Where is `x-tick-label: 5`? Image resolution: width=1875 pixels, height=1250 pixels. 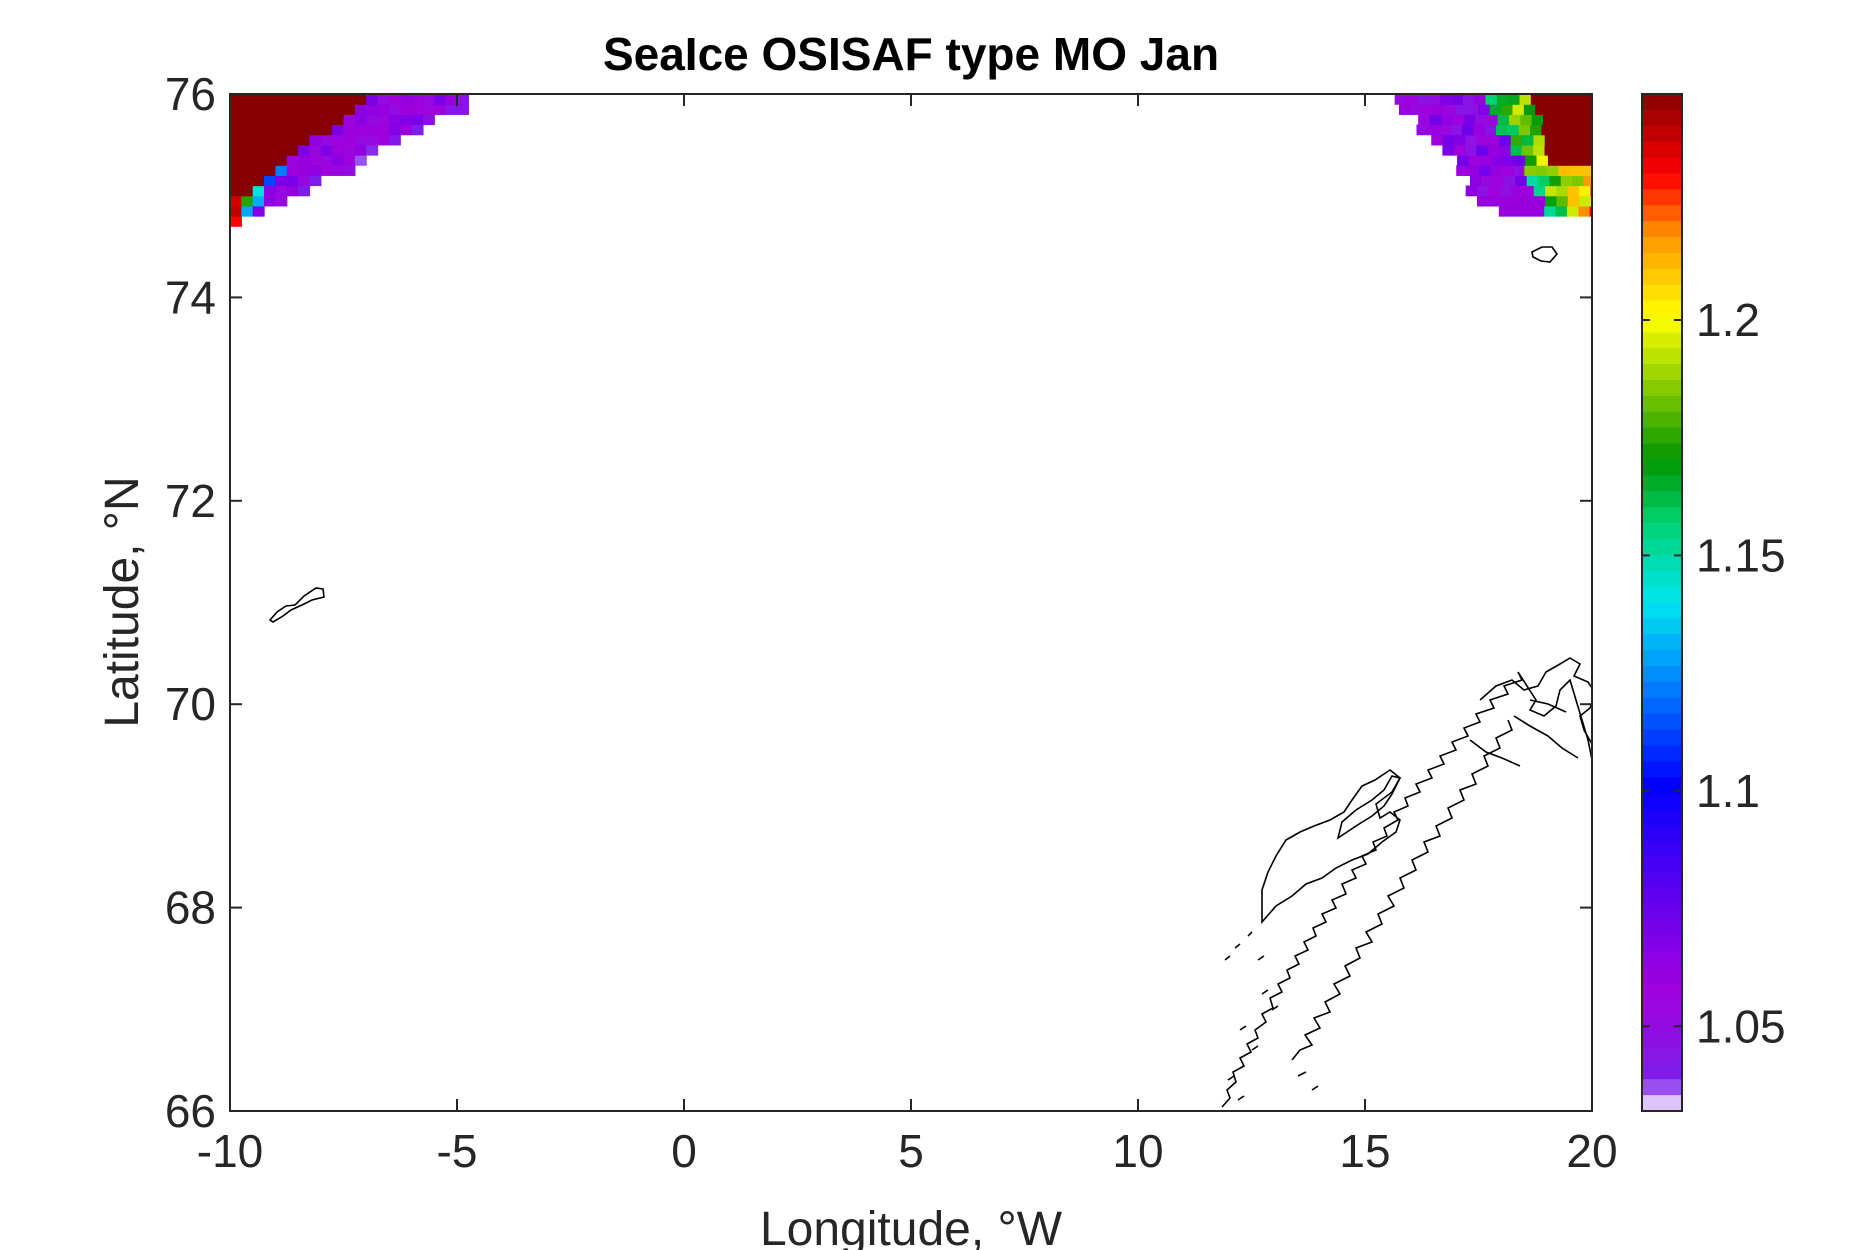
x-tick-label: 5 is located at coordinates (911, 1151).